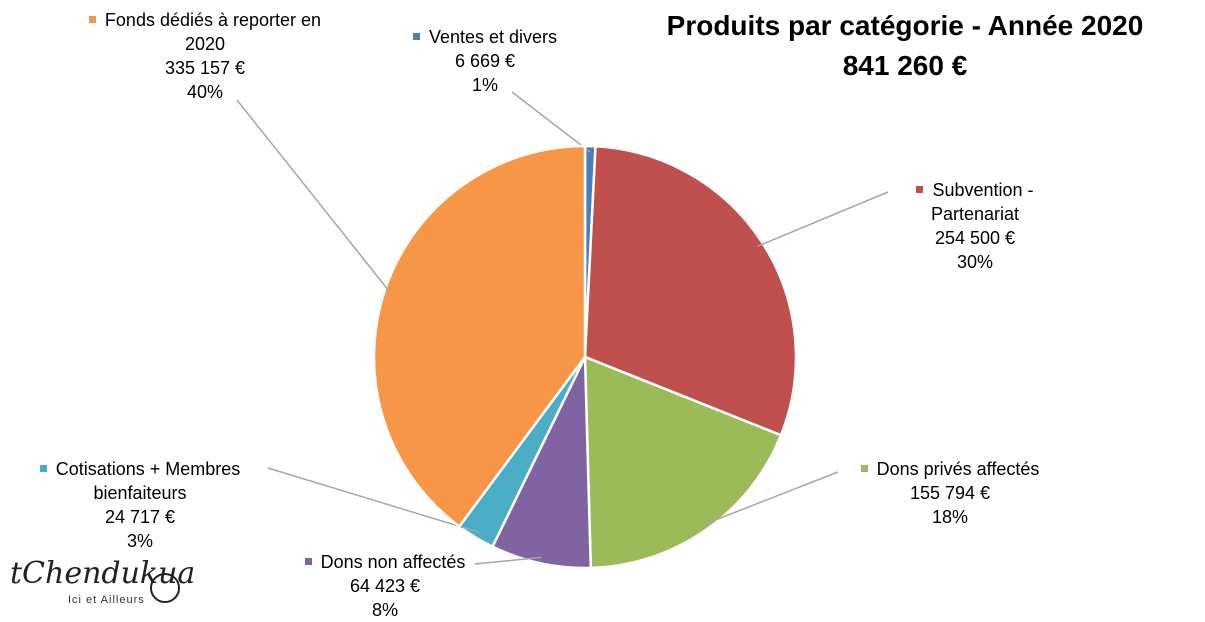  What do you see at coordinates (484, 85) in the screenshot?
I see `percent-label: 1%` at bounding box center [484, 85].